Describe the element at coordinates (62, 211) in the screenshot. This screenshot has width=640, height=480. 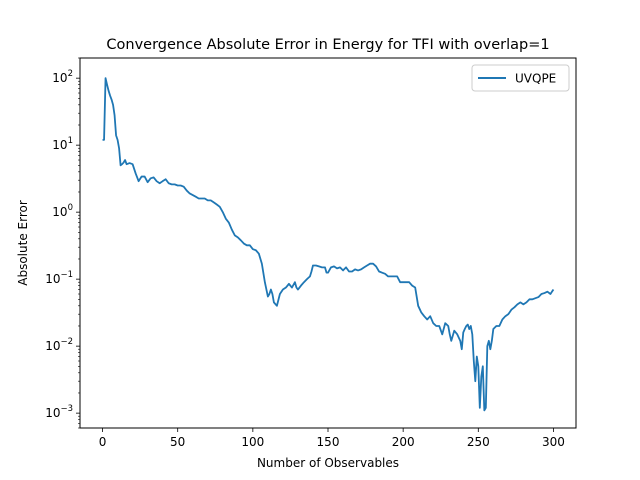
I see `y-tick-label: 10⁰` at that location.